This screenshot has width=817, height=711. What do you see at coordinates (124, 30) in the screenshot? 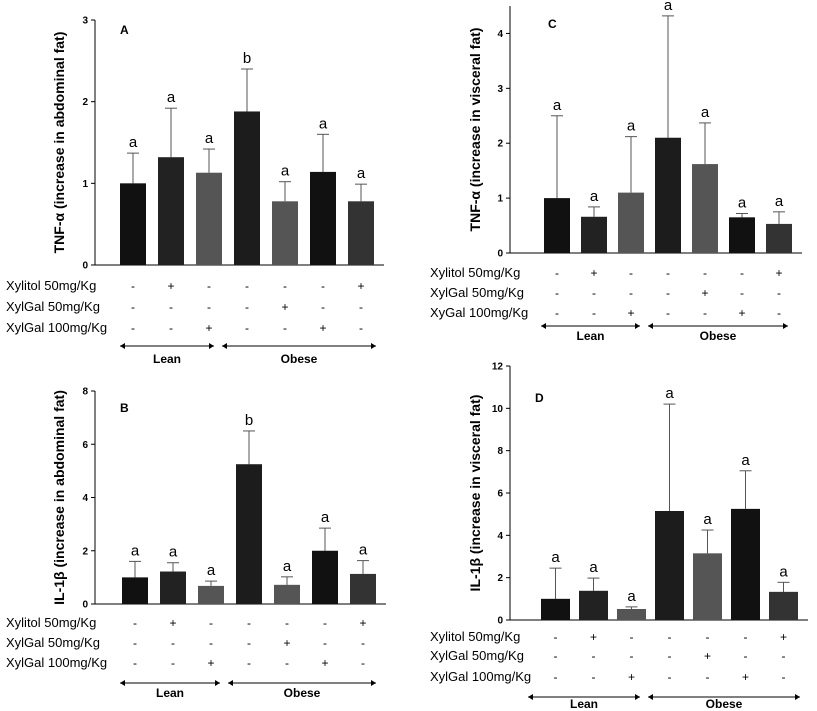
I see `panel-label: A` at bounding box center [124, 30].